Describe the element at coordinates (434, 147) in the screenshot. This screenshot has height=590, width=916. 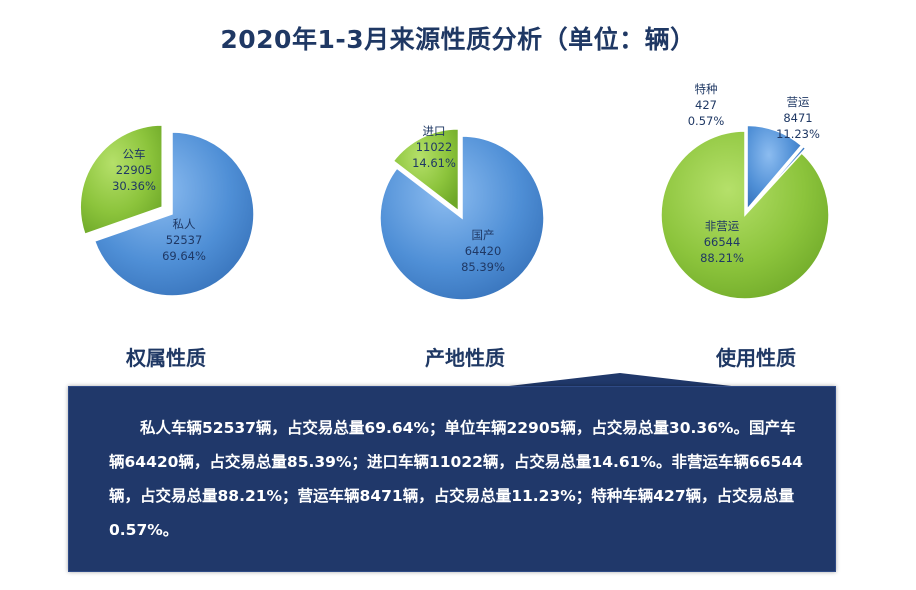
I see `pie-label-1-1-value: 11022` at that location.